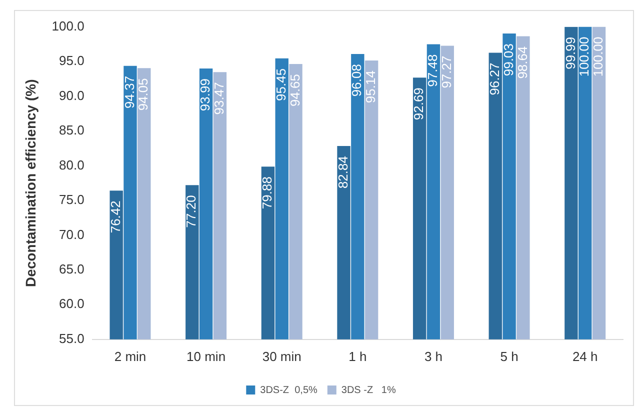  What do you see at coordinates (143, 94) in the screenshot?
I see `data-label: 94.05` at bounding box center [143, 94].